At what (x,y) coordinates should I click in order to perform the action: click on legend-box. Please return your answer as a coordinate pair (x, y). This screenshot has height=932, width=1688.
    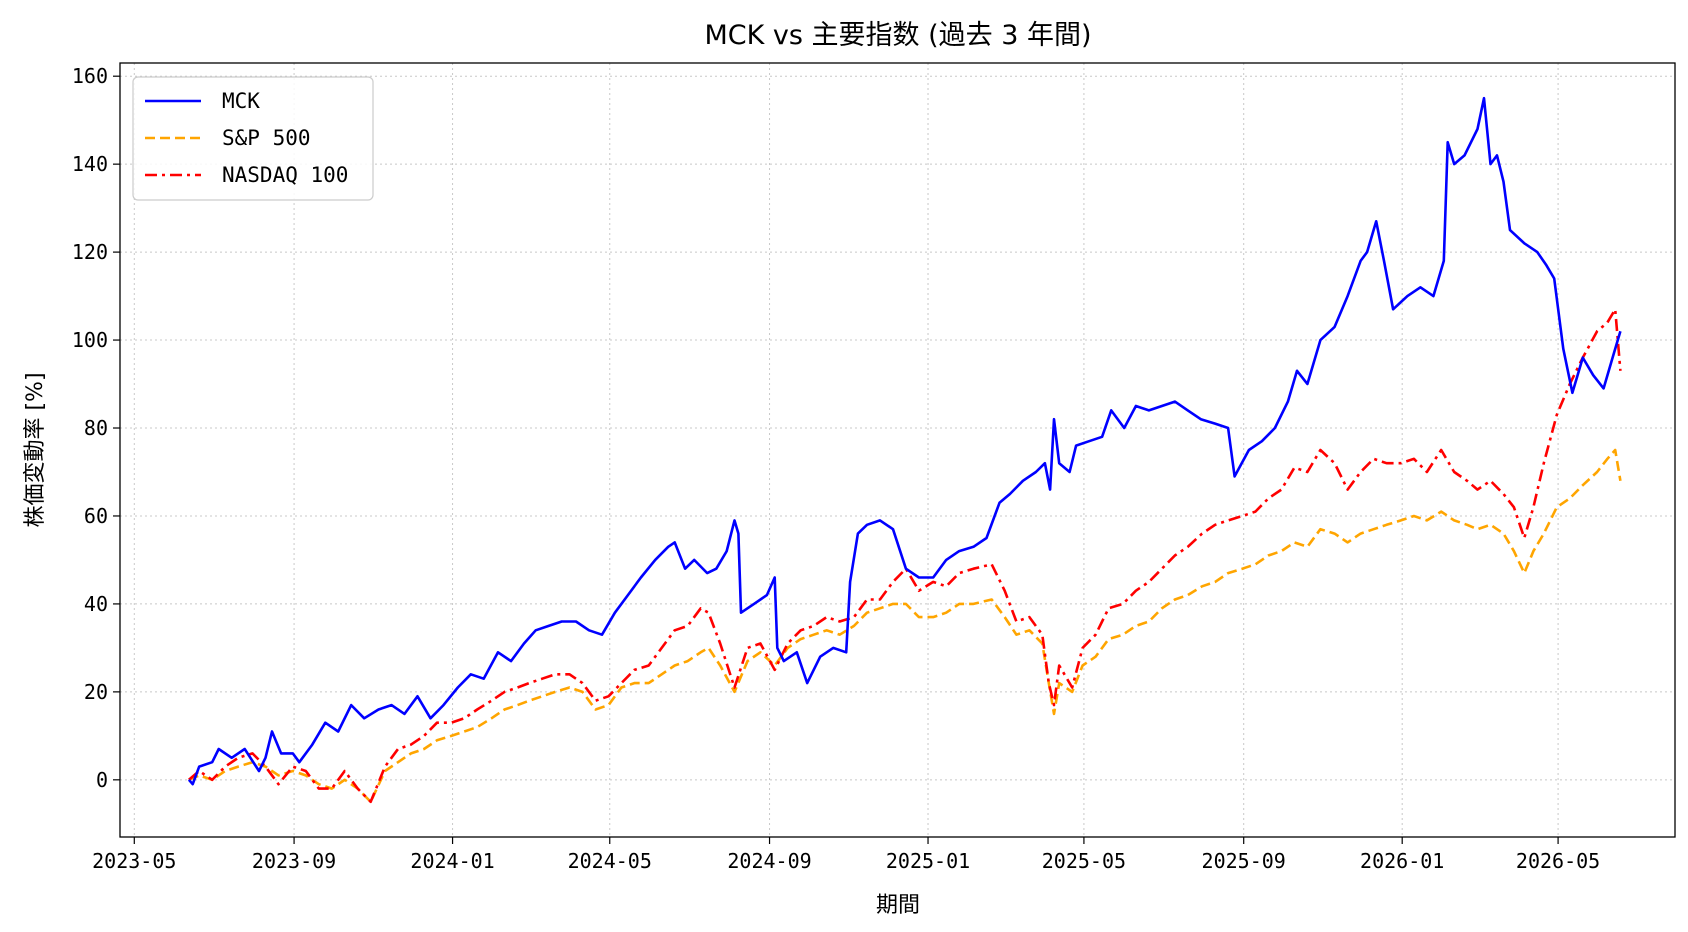
    Looking at the image, I should click on (253, 138).